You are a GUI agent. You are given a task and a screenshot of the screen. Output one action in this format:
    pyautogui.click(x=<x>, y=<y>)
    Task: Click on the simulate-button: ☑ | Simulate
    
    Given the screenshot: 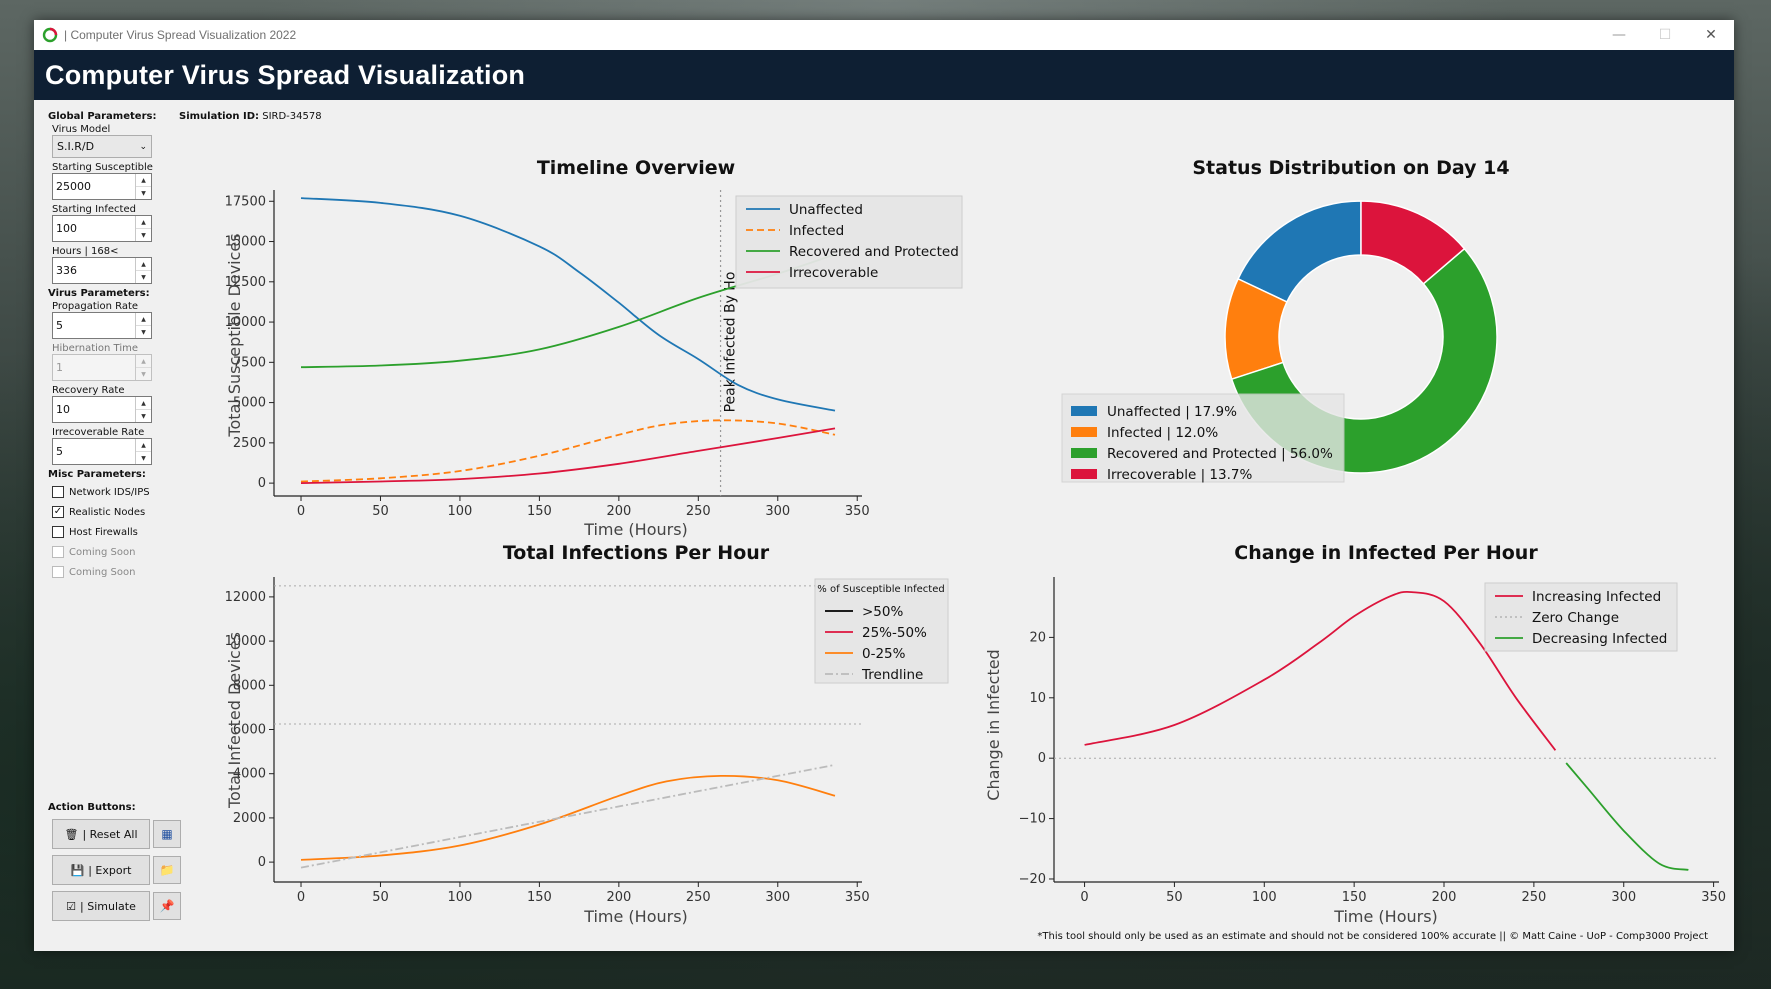 What is the action you would take?
    pyautogui.click(x=101, y=906)
    